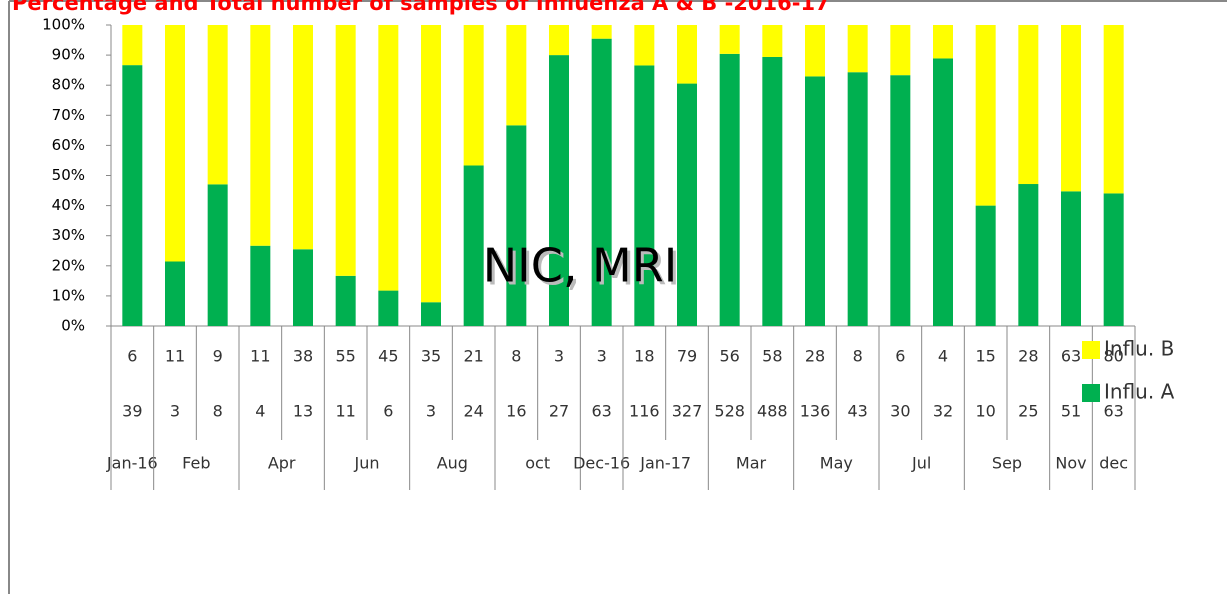 The height and width of the screenshot is (594, 1227). Describe the element at coordinates (580, 266) in the screenshot. I see `annotation: NIC, MRI` at that location.